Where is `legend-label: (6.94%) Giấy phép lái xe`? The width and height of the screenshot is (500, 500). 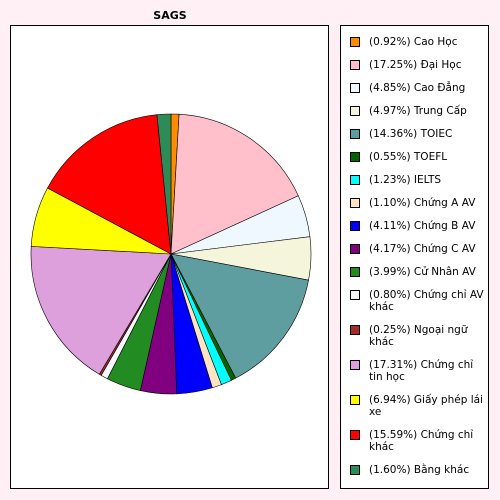
legend-label: (6.94%) Giấy phép lái xe is located at coordinates (426, 406).